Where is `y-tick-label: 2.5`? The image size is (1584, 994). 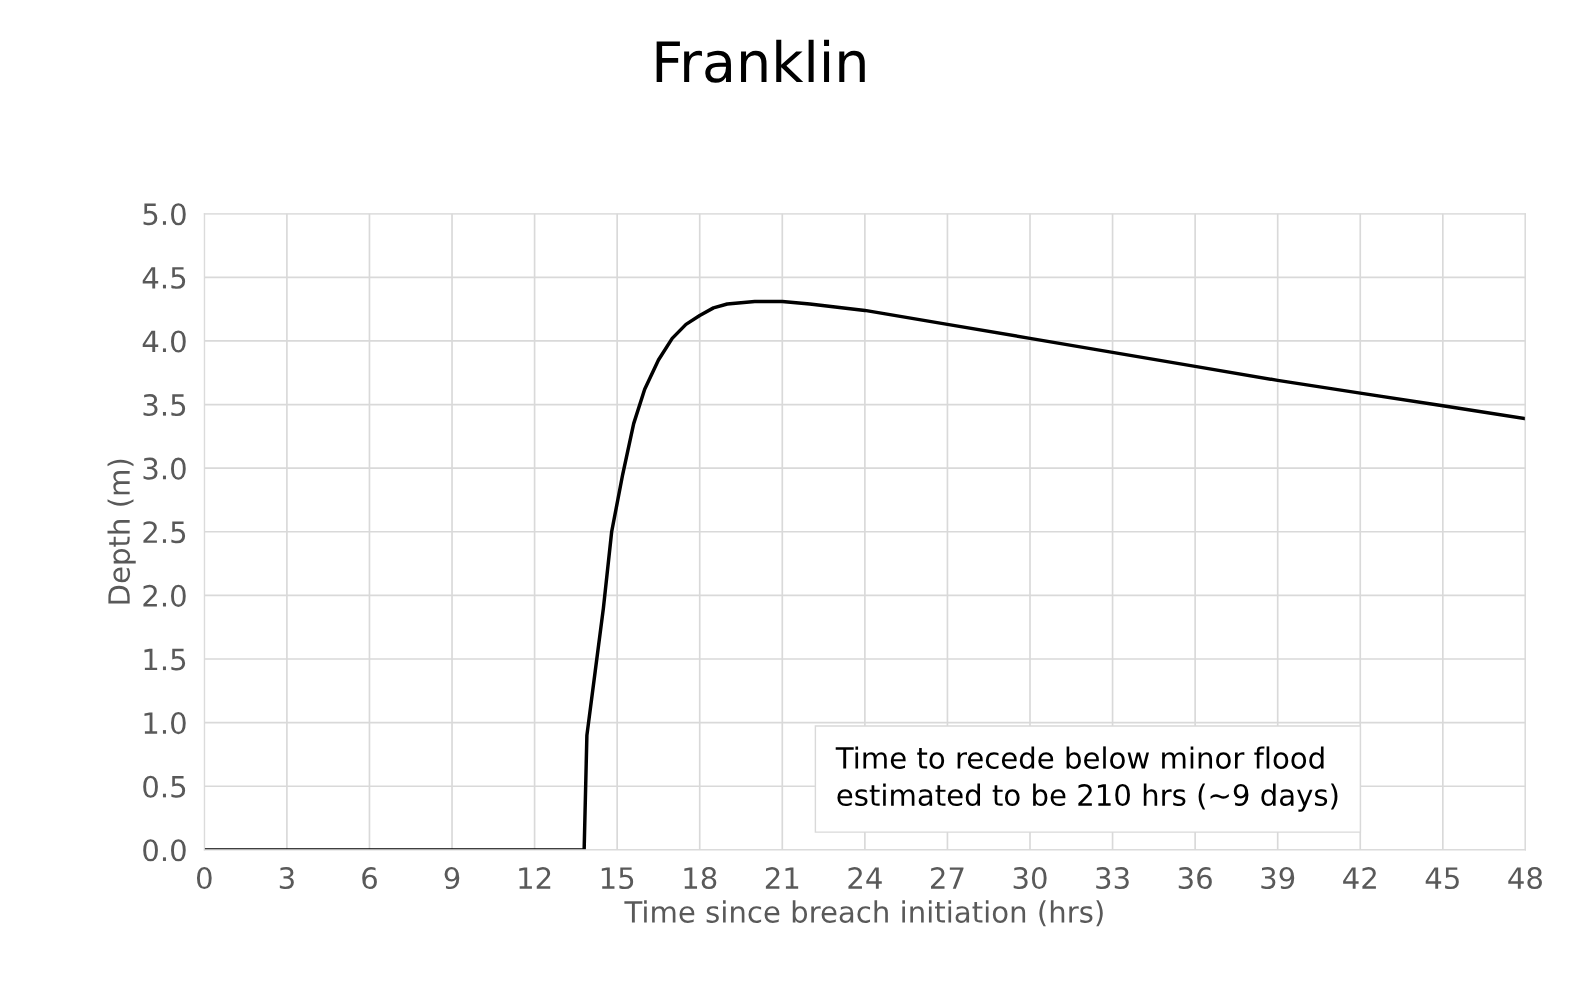 y-tick-label: 2.5 is located at coordinates (164, 532).